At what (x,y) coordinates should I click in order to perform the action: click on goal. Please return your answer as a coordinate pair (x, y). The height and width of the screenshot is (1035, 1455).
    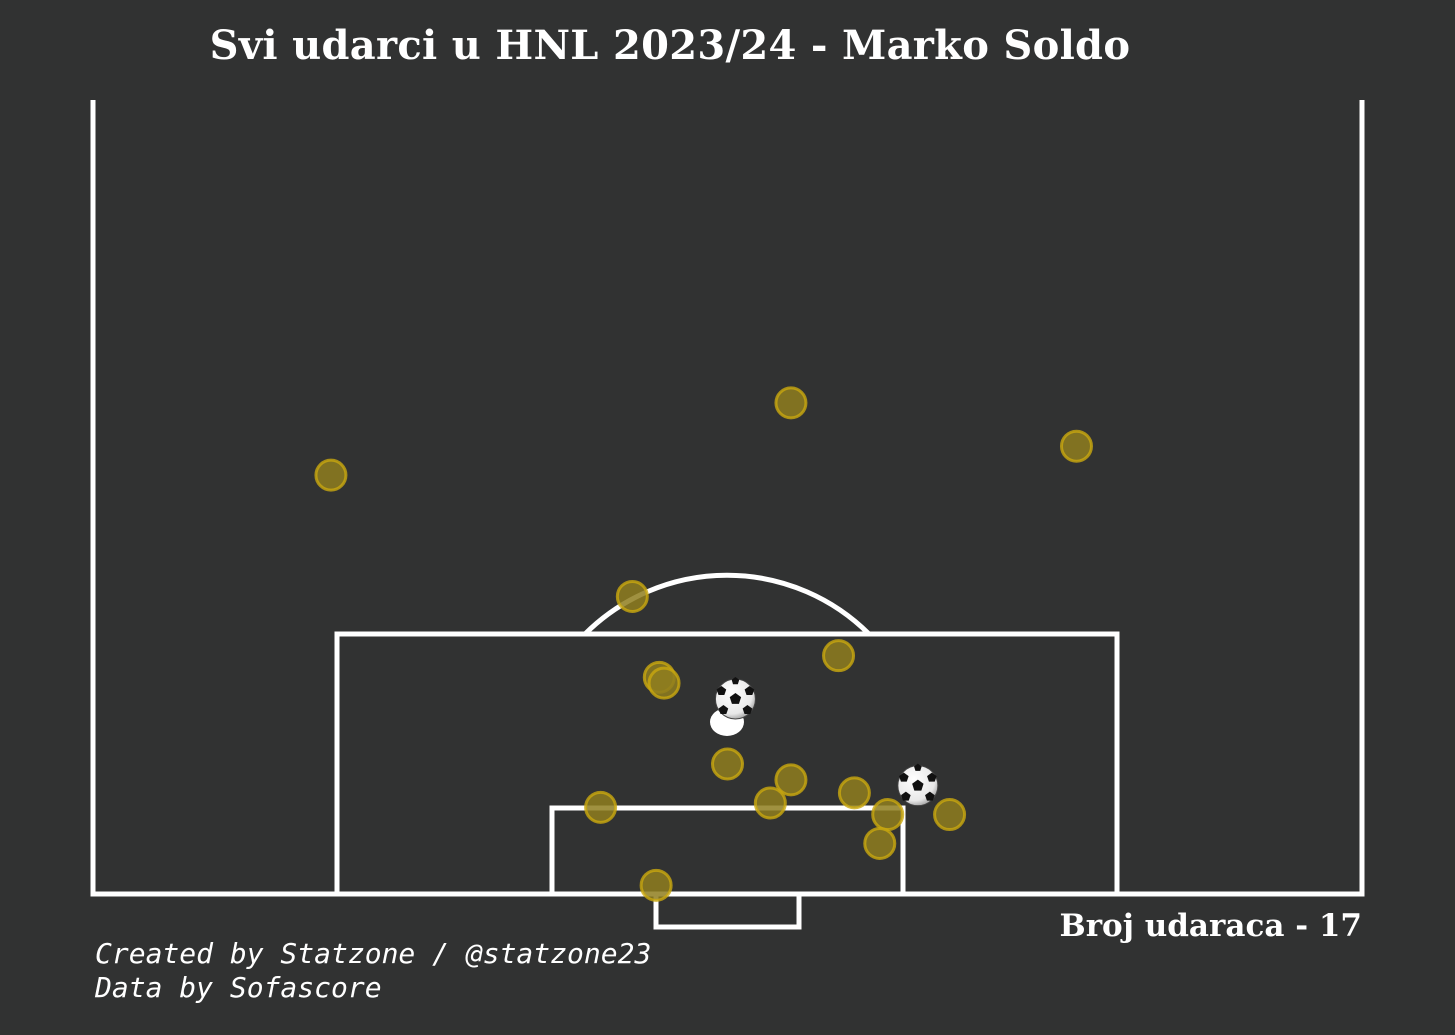
    Looking at the image, I should click on (727, 910).